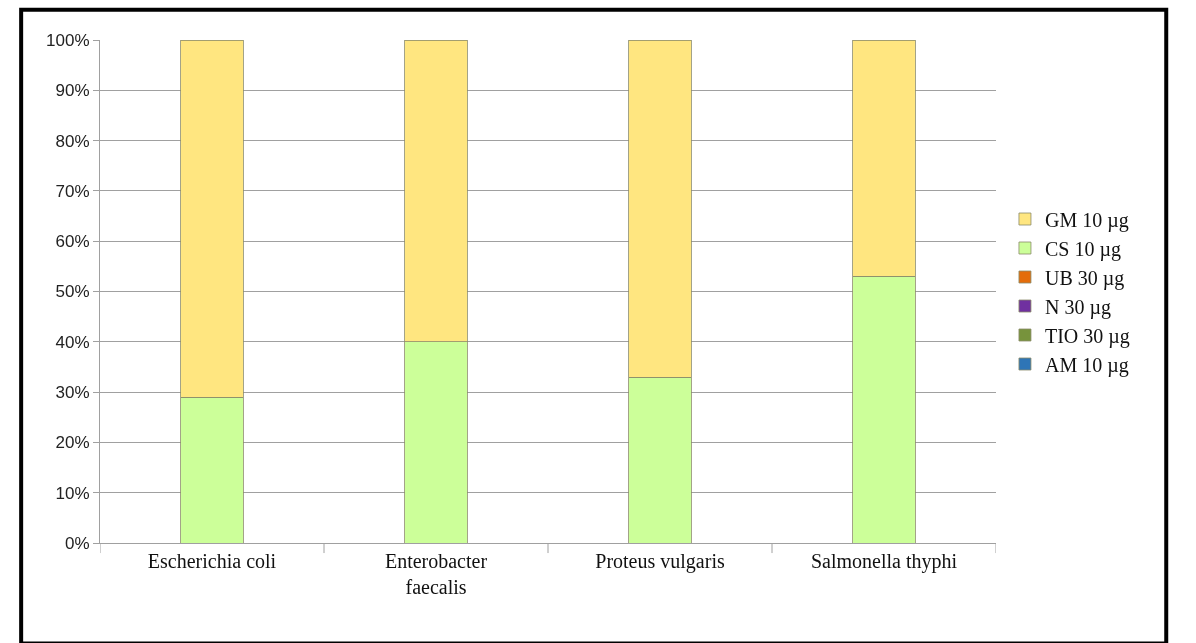 The image size is (1196, 643). I want to click on y-tick-label: 100%, so click(68, 40).